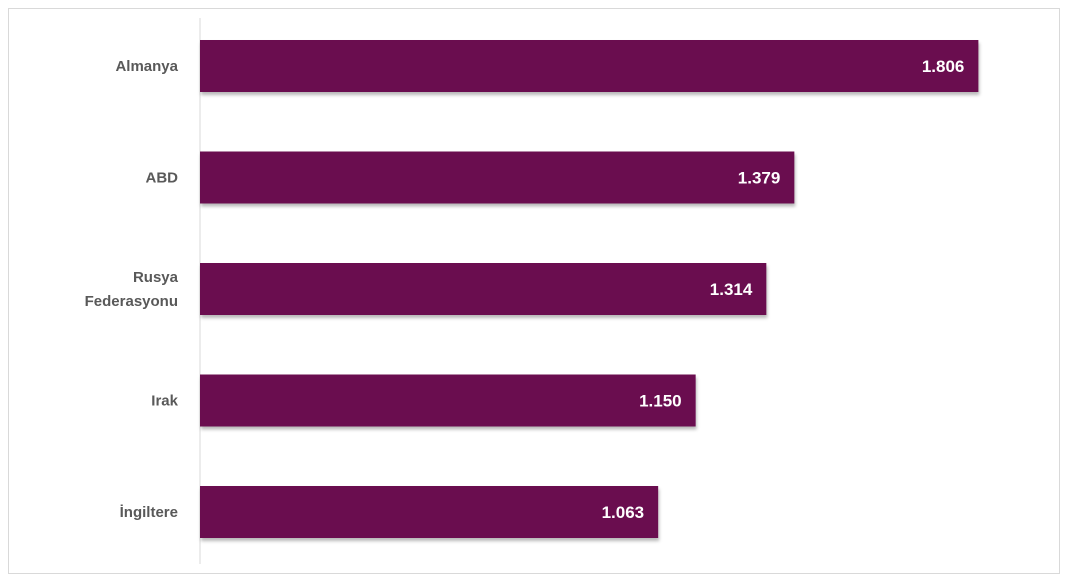 This screenshot has height=582, width=1071. What do you see at coordinates (131, 301) in the screenshot?
I see `category-label-line: Federasyonu` at bounding box center [131, 301].